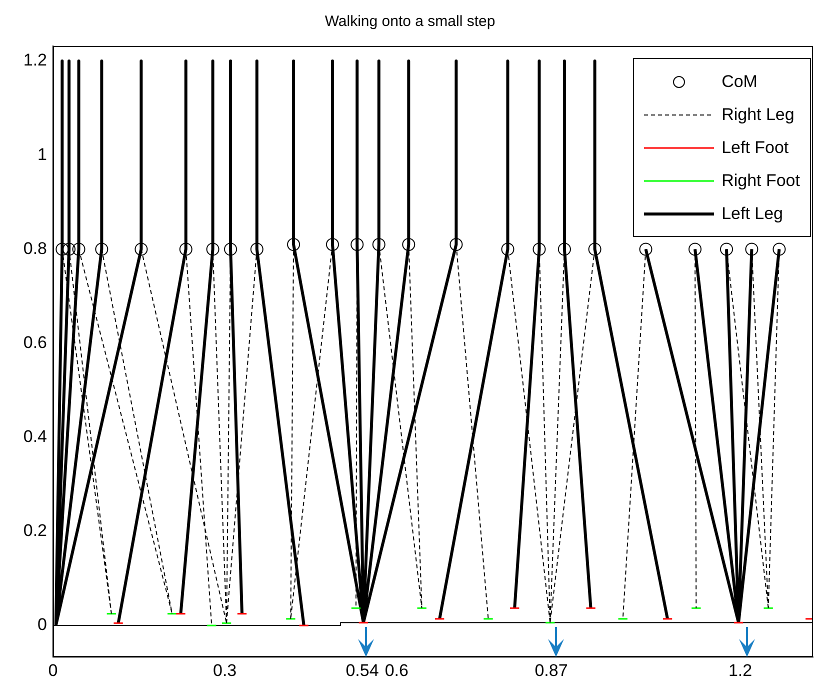 Image resolution: width=820 pixels, height=691 pixels. Describe the element at coordinates (755, 148) in the screenshot. I see `legend-label: Left Foot` at that location.